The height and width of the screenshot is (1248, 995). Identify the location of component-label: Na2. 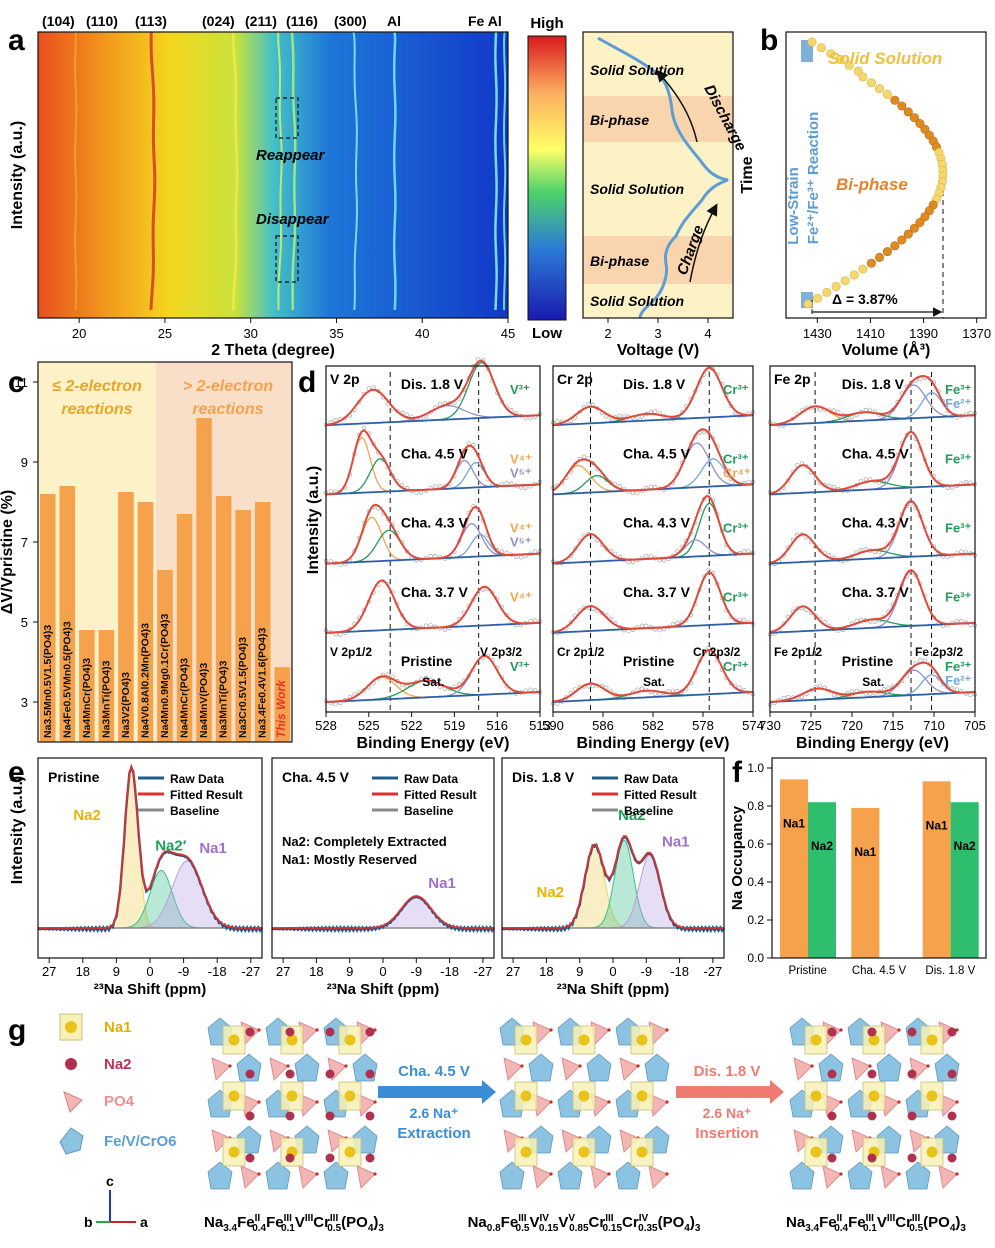
(551, 892).